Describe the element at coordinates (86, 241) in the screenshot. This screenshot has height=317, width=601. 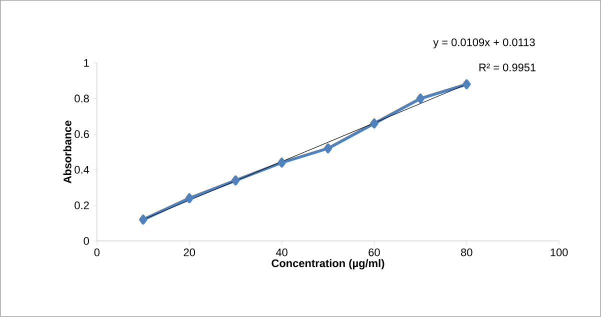
I see `y-tick-label: 0` at that location.